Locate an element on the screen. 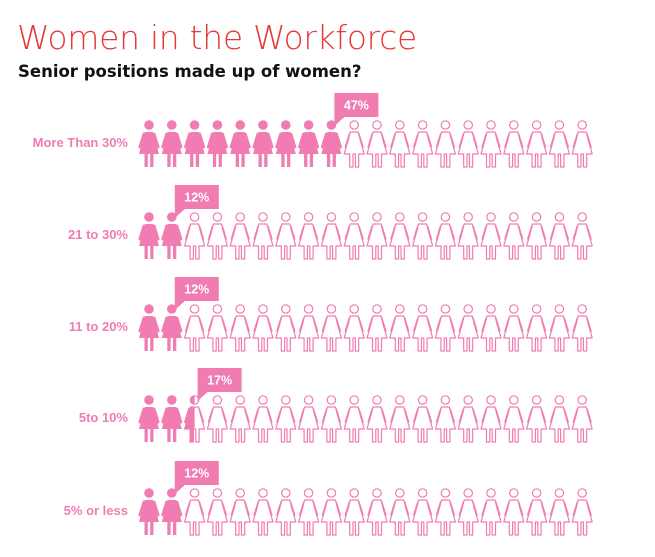 This screenshot has height=557, width=655. row-label: 5to 10% is located at coordinates (104, 417).